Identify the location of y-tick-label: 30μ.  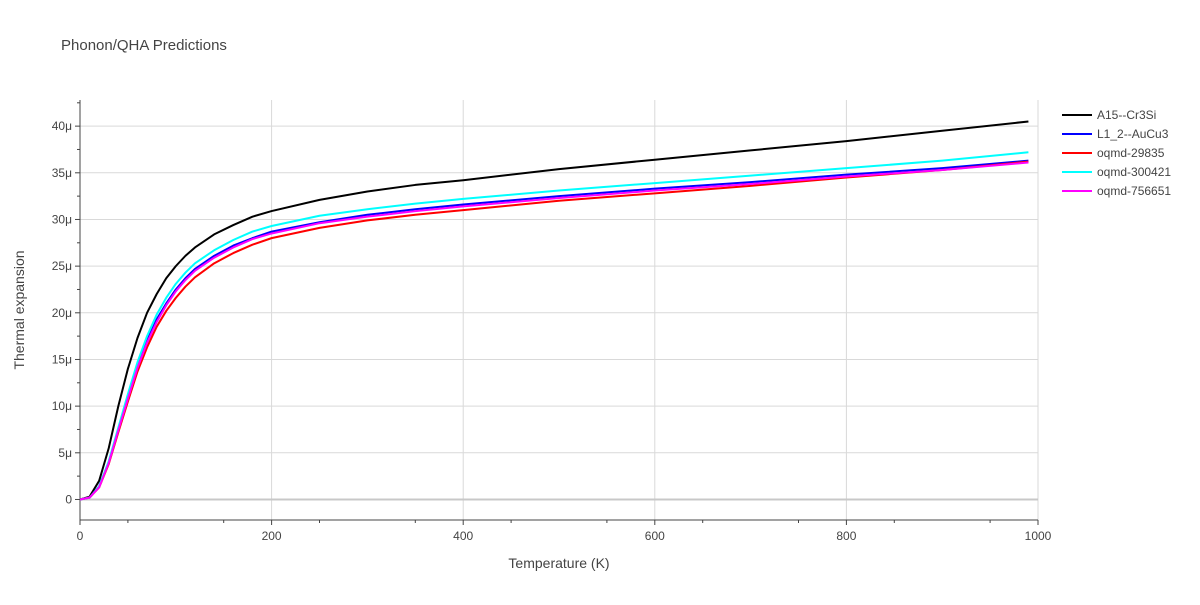
(62, 219).